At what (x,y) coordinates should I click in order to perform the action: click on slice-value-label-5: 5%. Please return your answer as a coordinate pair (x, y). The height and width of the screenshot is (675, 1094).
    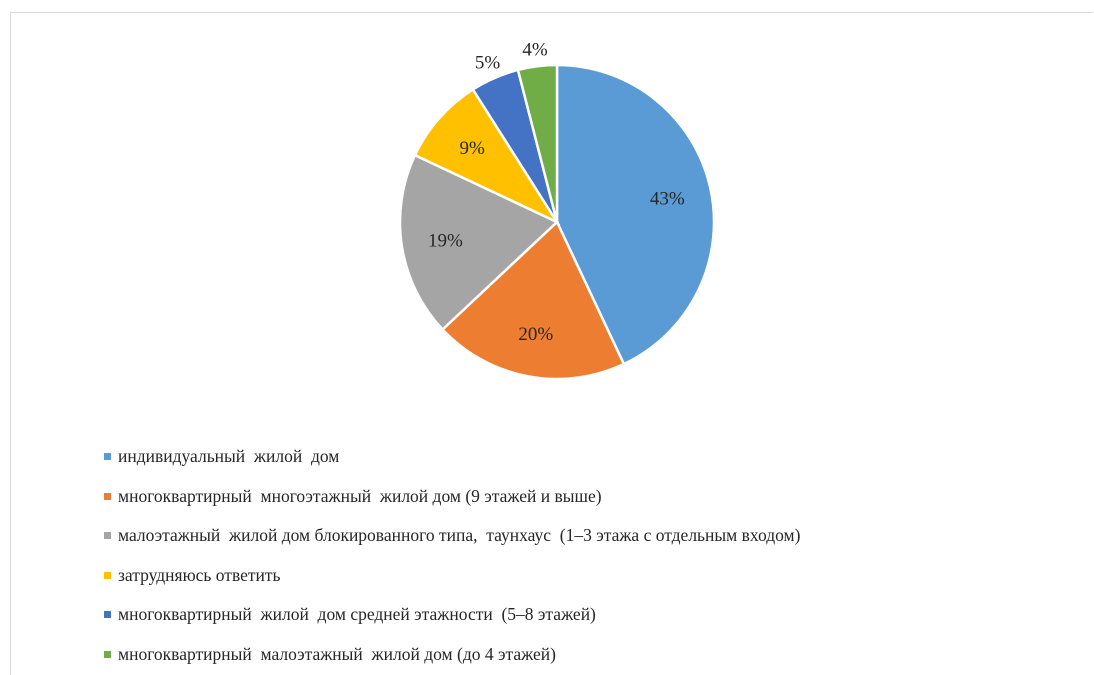
    Looking at the image, I should click on (488, 62).